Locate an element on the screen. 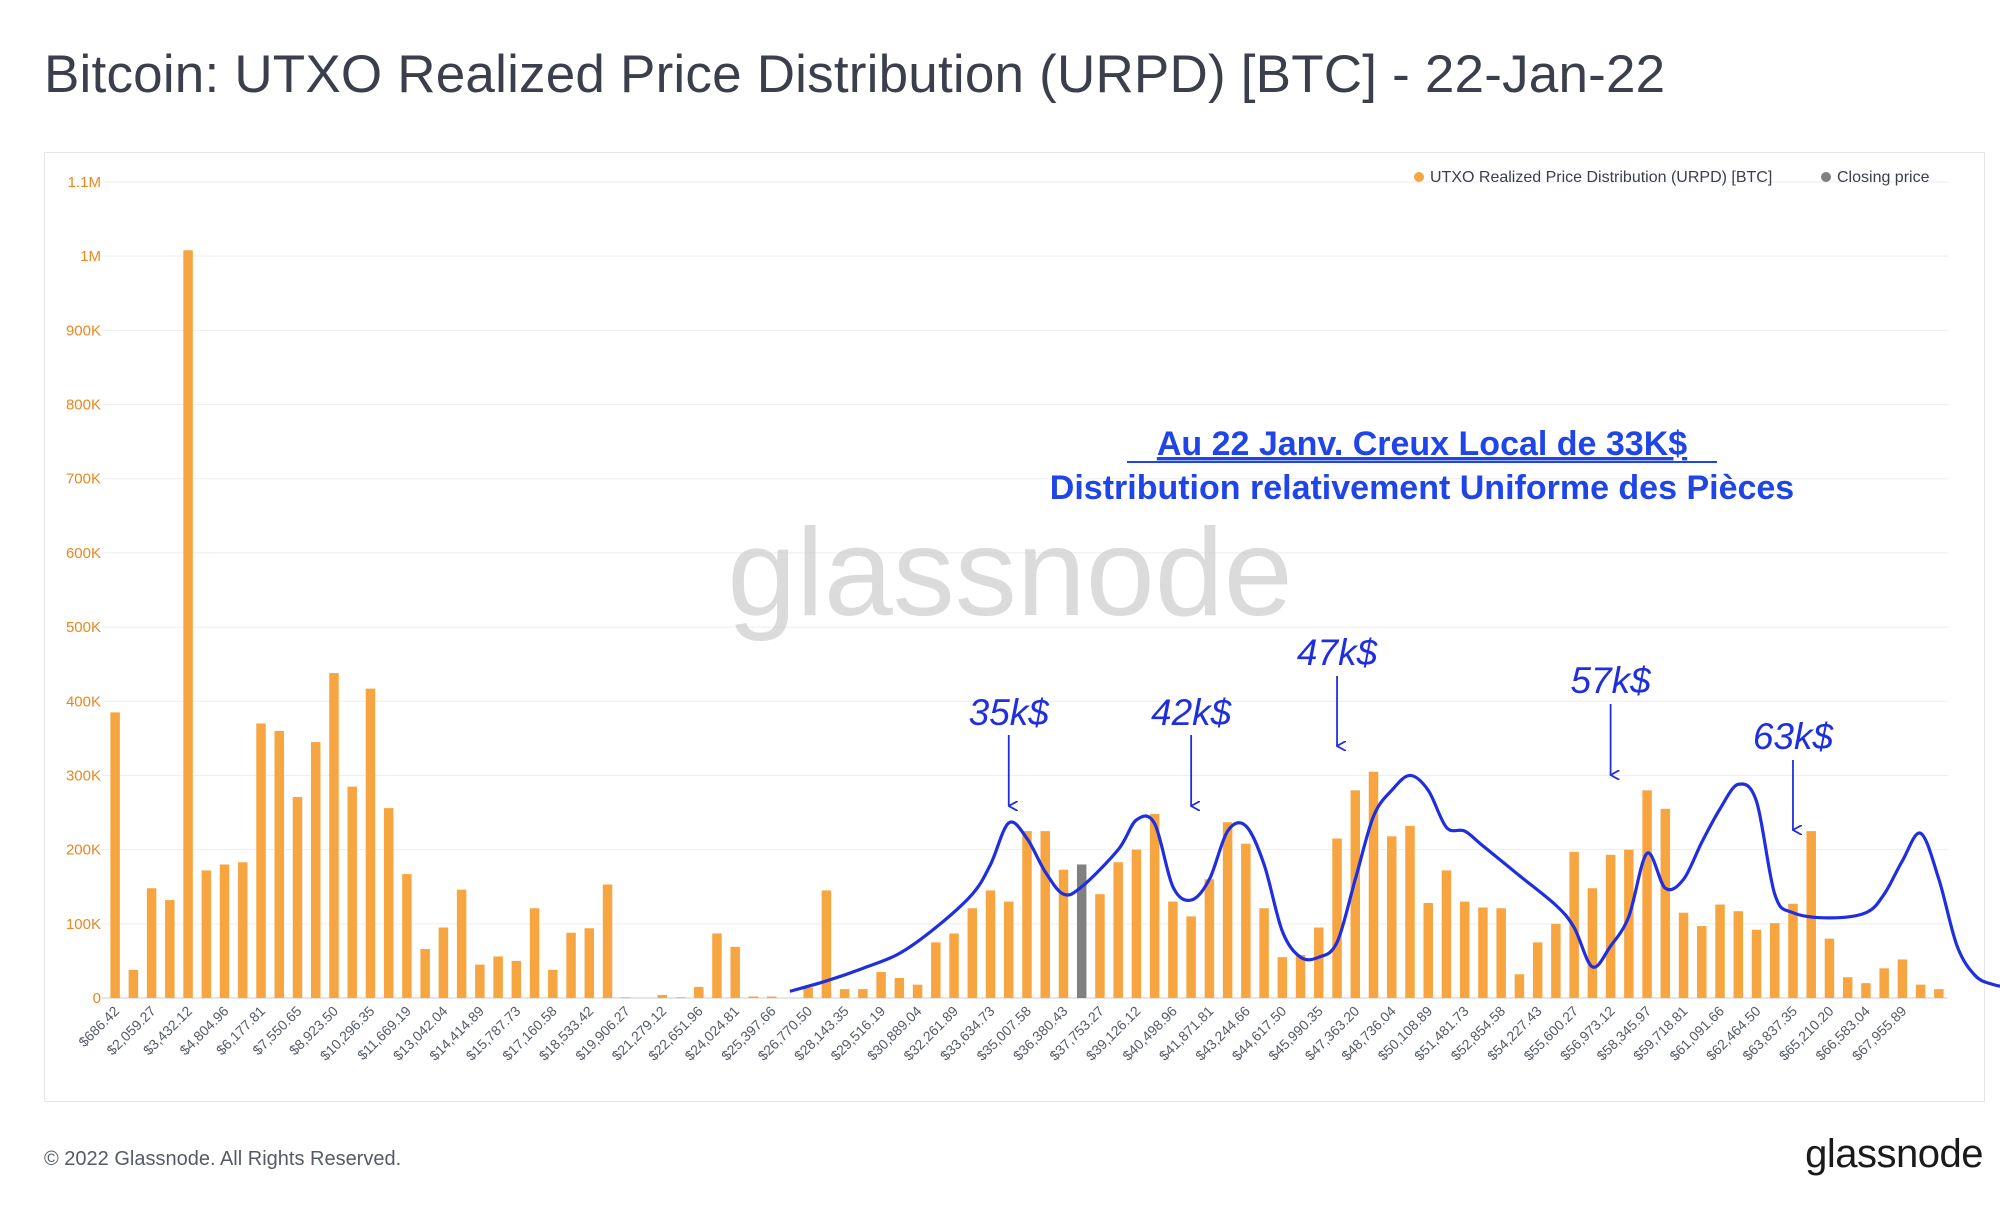 The image size is (2000, 1207). closing-price-bar is located at coordinates (1081, 931).